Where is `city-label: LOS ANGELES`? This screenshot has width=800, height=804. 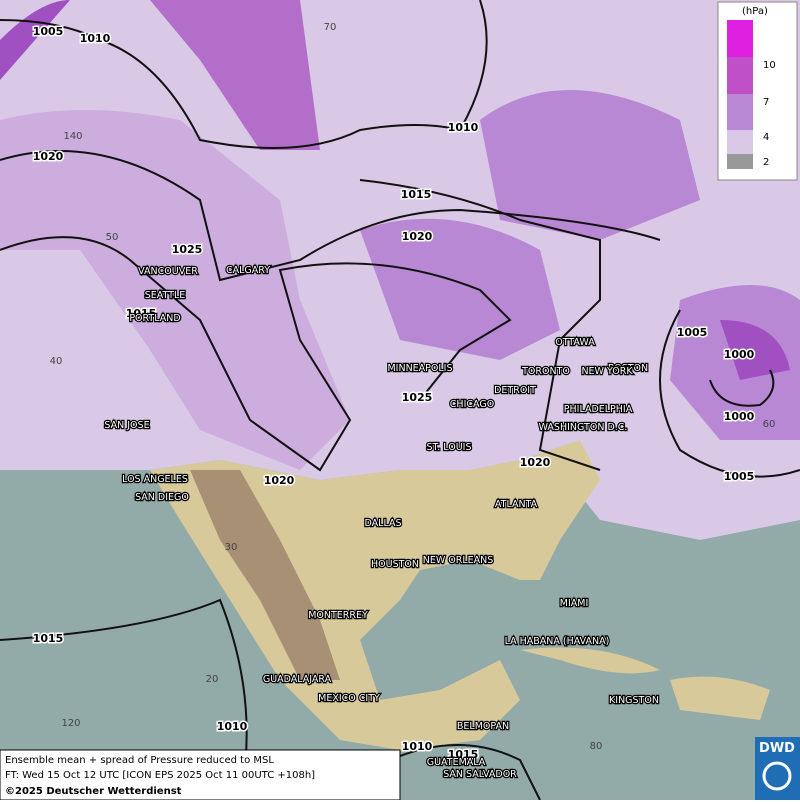
city-label: LOS ANGELES is located at coordinates (155, 479).